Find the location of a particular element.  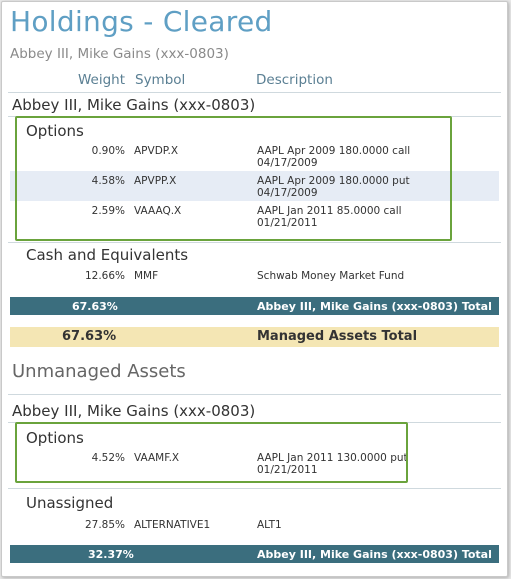

symbol-cell: ALTERNATIVE1 is located at coordinates (172, 525).